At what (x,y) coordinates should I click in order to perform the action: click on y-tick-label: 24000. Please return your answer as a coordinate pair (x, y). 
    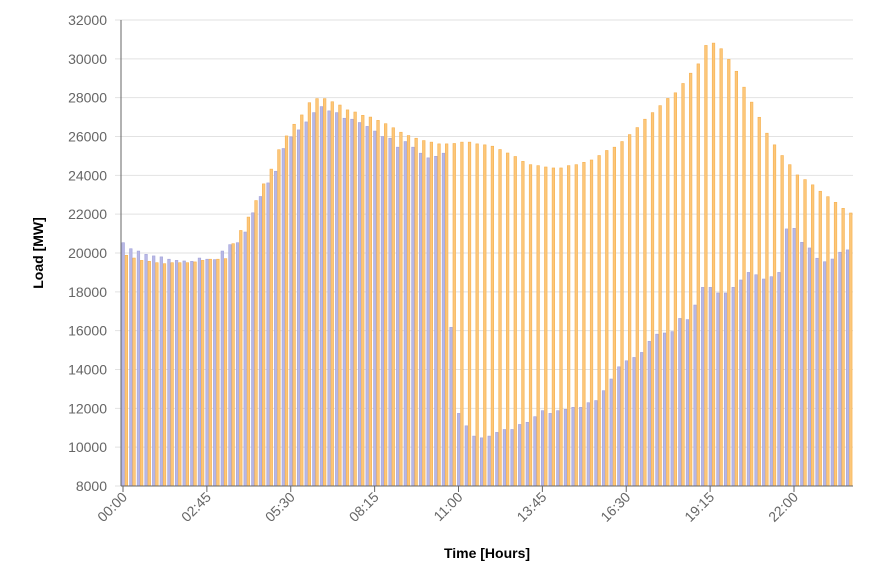
    Looking at the image, I should click on (87, 175).